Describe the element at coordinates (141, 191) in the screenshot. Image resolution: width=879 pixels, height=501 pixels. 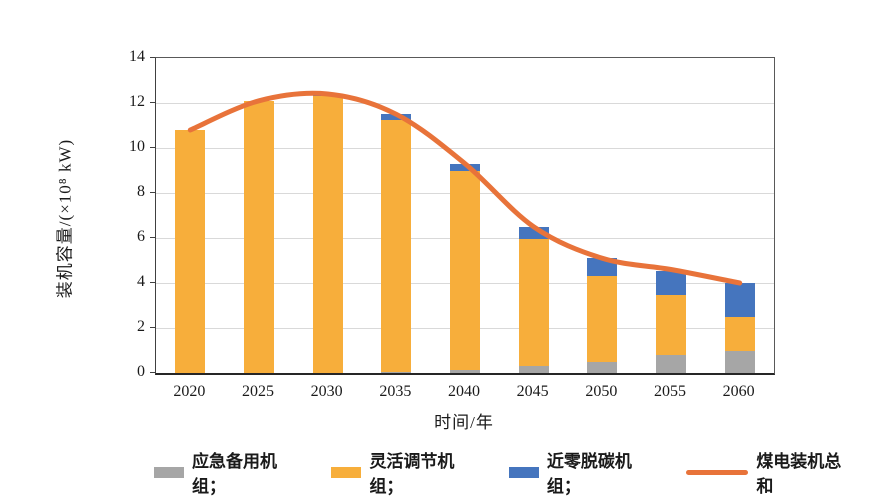
I see `y-tick-label: 8` at that location.